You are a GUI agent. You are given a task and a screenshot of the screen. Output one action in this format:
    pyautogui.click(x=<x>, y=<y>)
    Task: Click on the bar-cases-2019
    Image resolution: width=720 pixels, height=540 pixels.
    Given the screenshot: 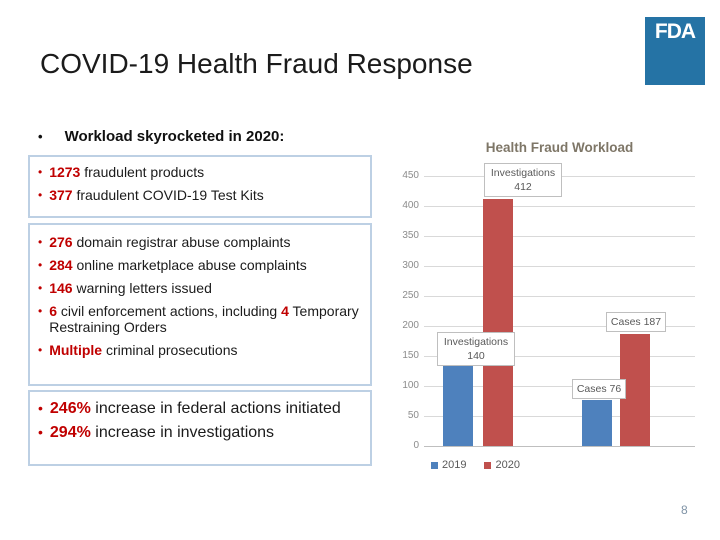 What is the action you would take?
    pyautogui.click(x=597, y=423)
    